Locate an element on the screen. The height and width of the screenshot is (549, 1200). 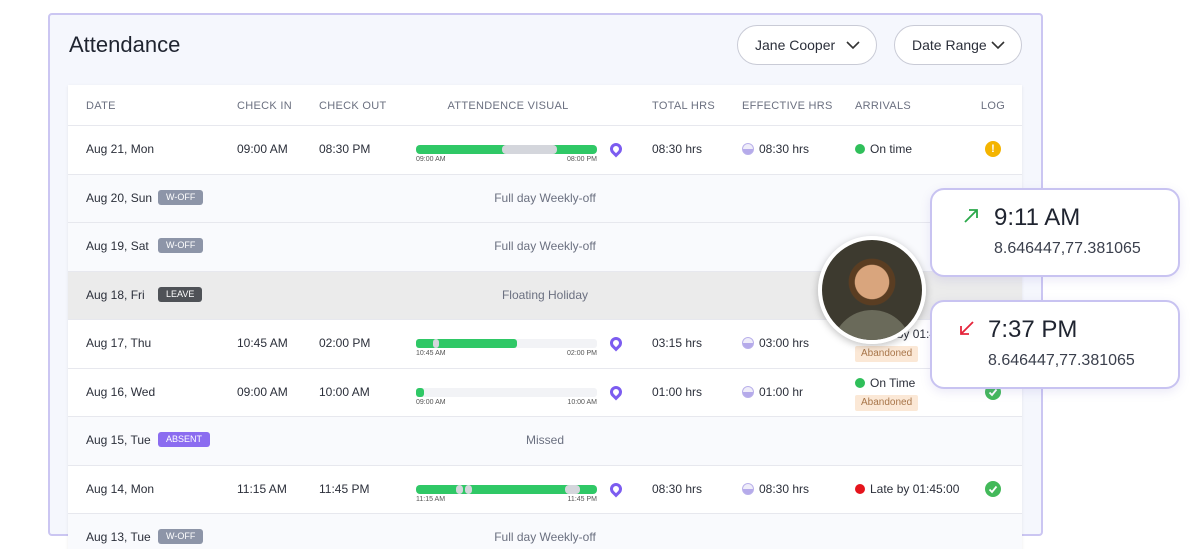
effective-hrs: 03:00 hrs is located at coordinates (784, 343).